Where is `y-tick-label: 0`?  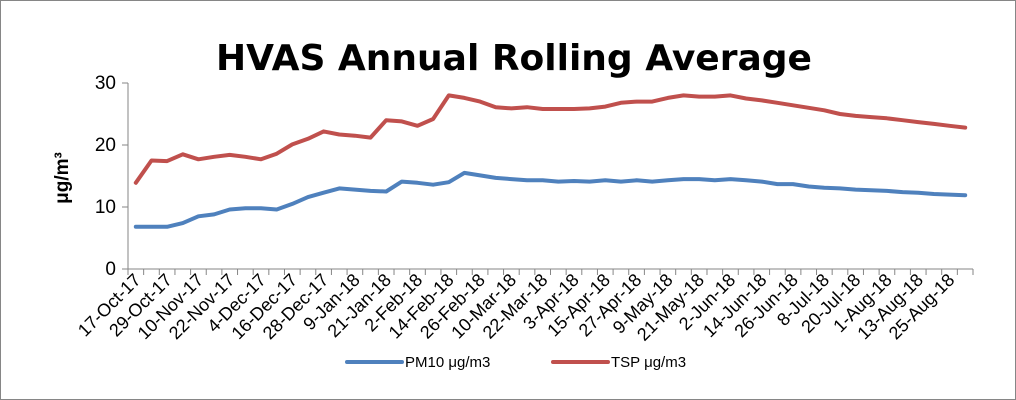 y-tick-label: 0 is located at coordinates (110, 269).